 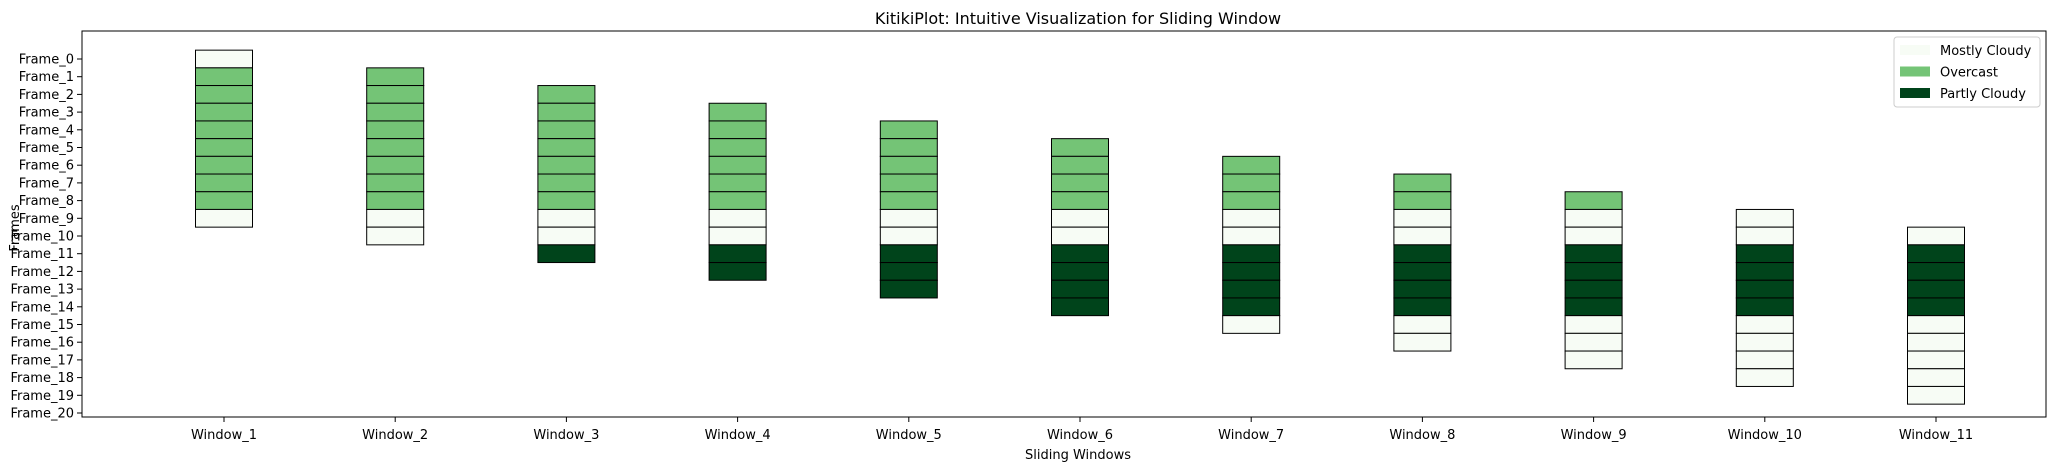 What do you see at coordinates (42, 290) in the screenshot?
I see `y-tick-label: Frame_13` at bounding box center [42, 290].